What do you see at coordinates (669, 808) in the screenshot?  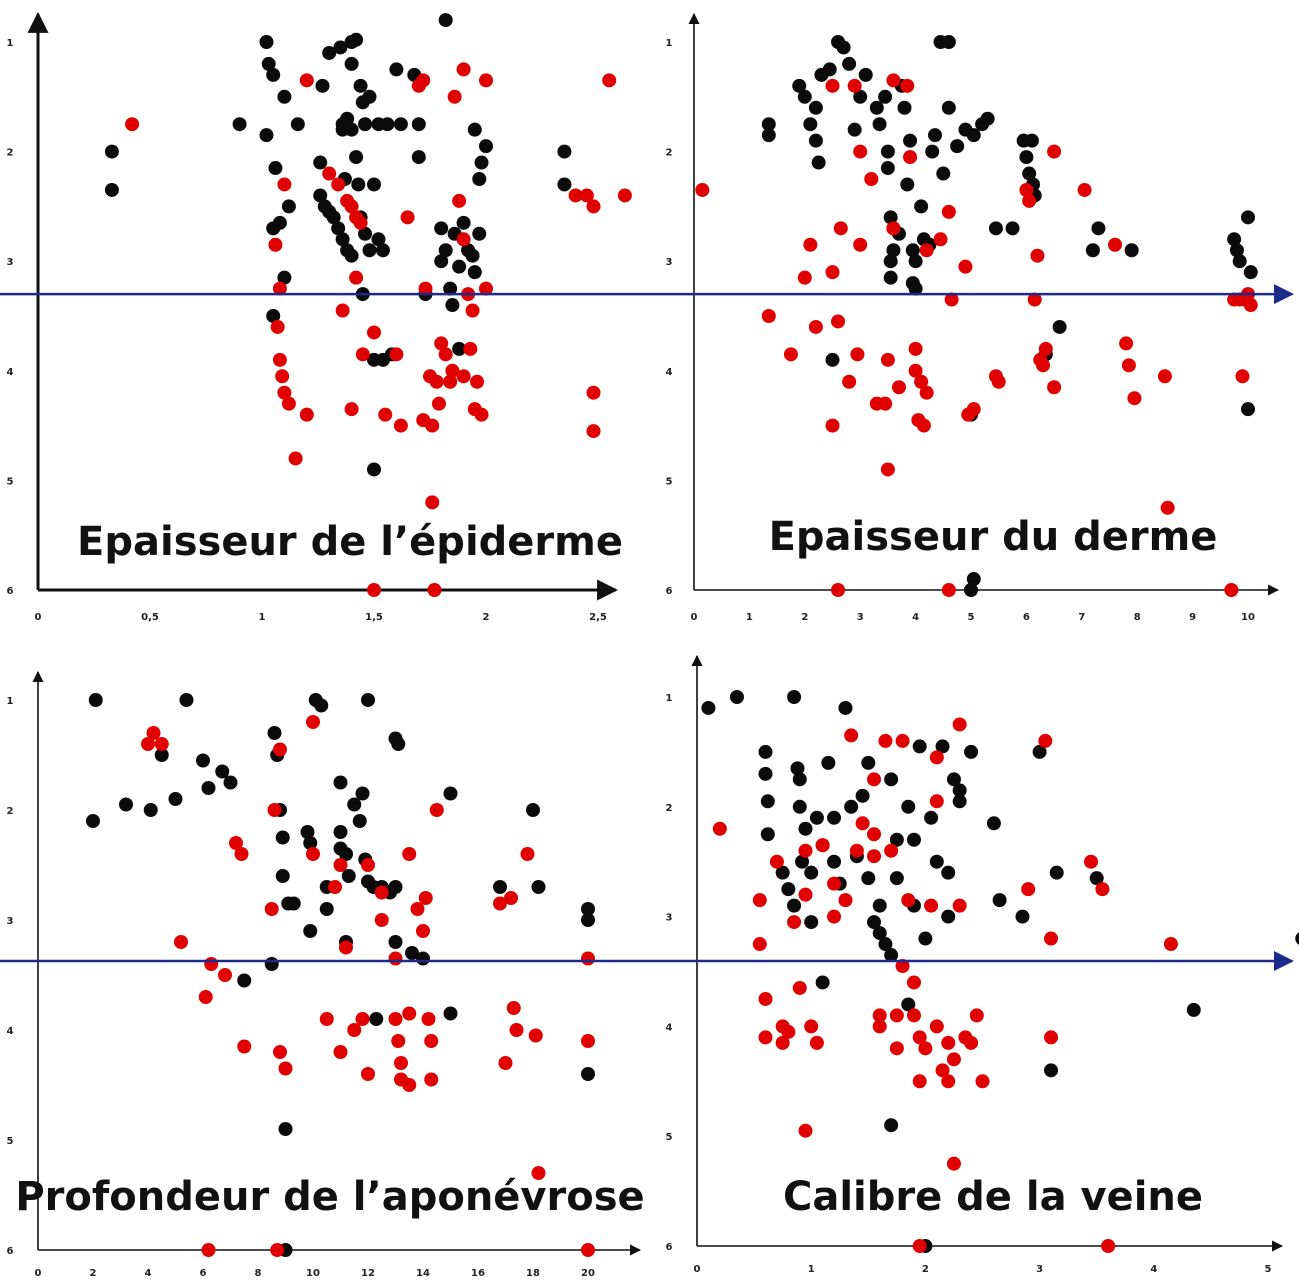 I see `y-tick-label: 2` at bounding box center [669, 808].